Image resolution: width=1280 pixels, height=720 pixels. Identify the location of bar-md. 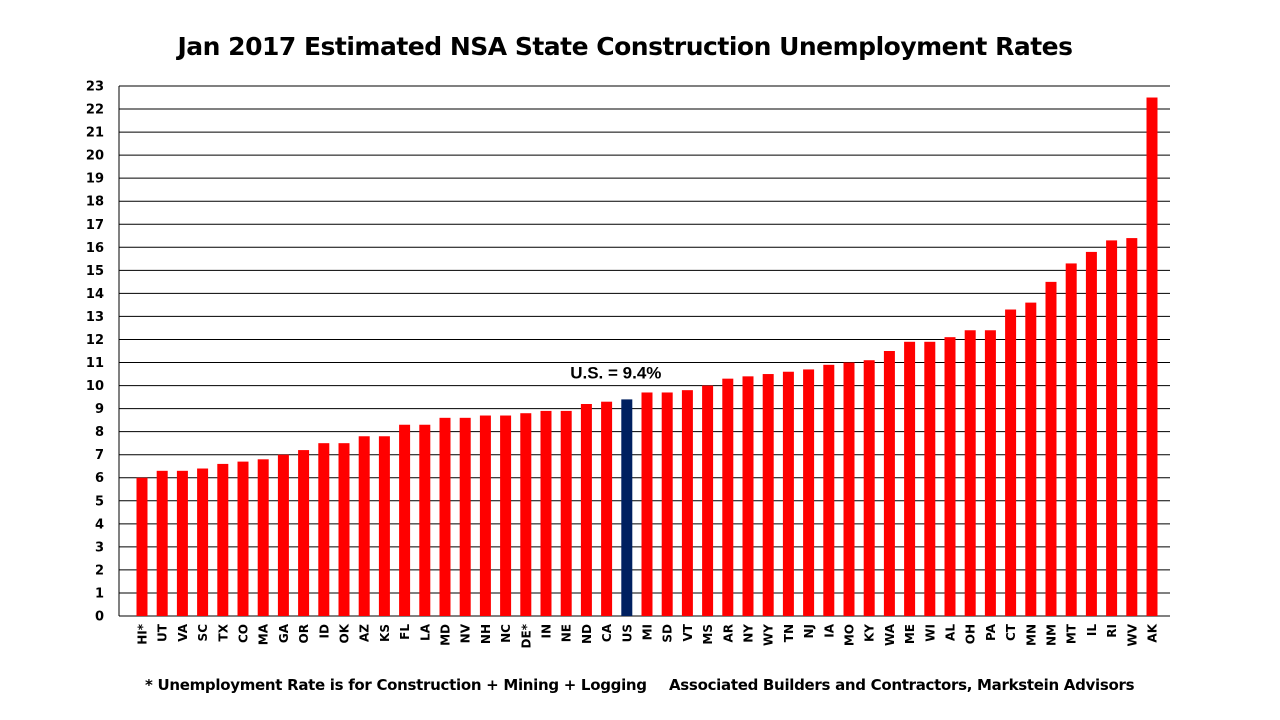
(445, 516).